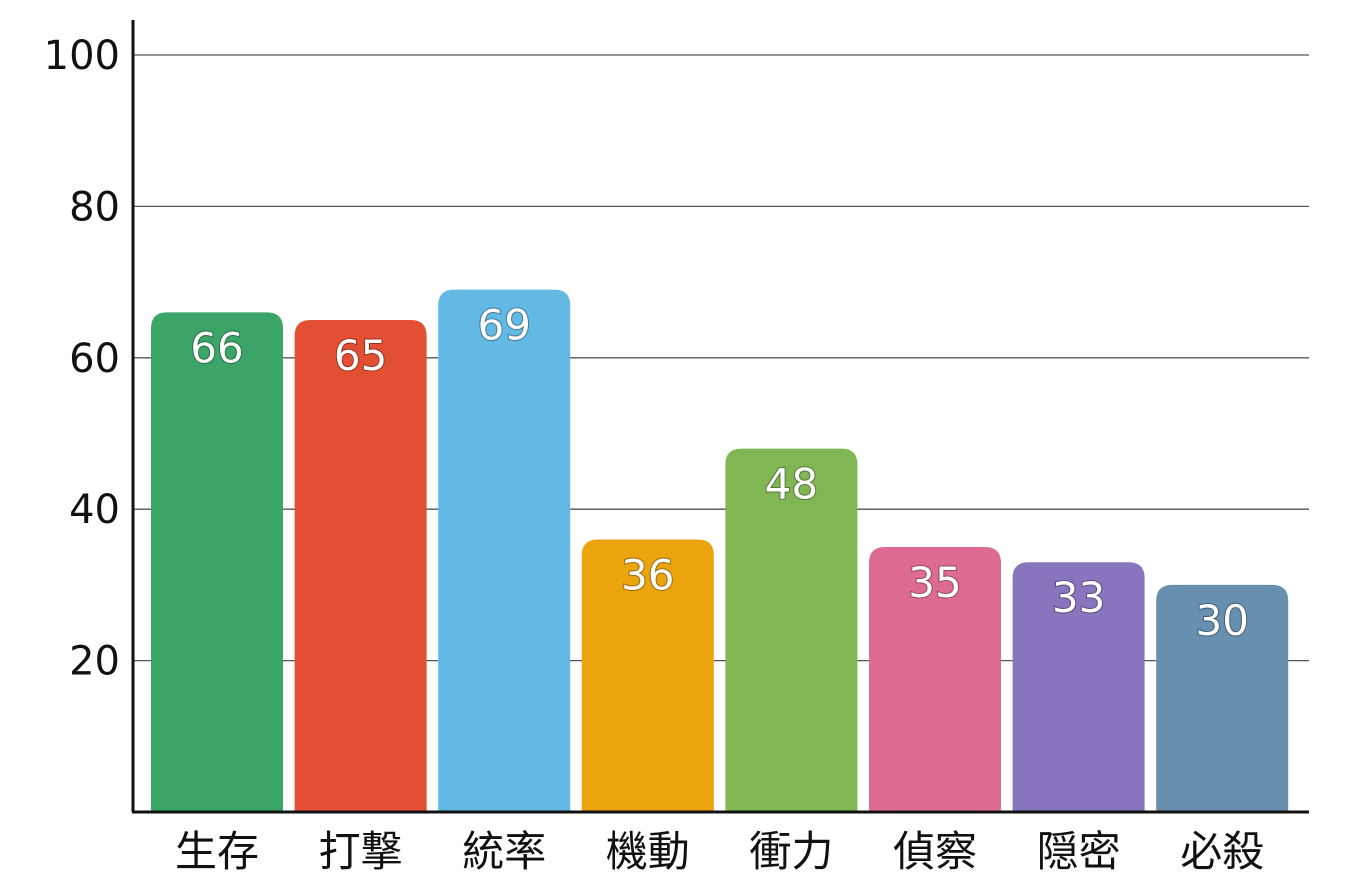  What do you see at coordinates (1078, 597) in the screenshot?
I see `data-label: 33` at bounding box center [1078, 597].